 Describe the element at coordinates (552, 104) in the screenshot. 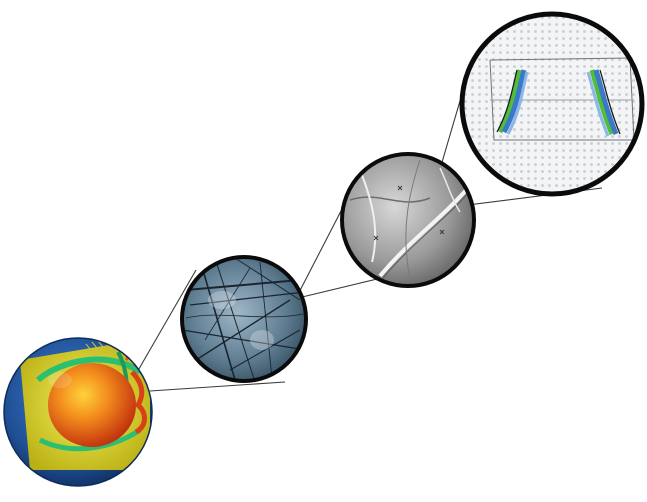

I see `atomic-lattice-simulation-icon` at that location.